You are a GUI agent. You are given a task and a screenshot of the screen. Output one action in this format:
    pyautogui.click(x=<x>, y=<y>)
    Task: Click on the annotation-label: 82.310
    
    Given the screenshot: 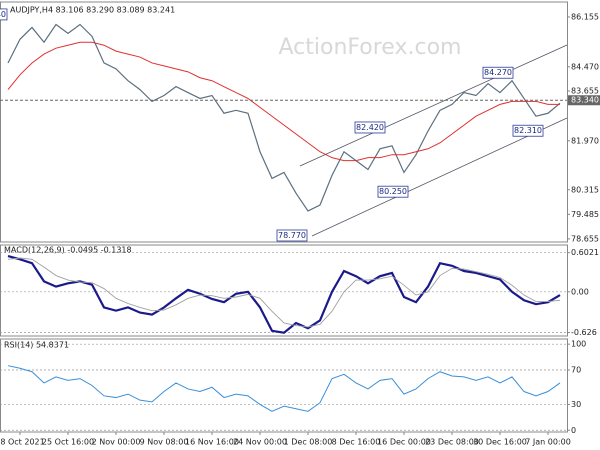 What is the action you would take?
    pyautogui.click(x=528, y=130)
    